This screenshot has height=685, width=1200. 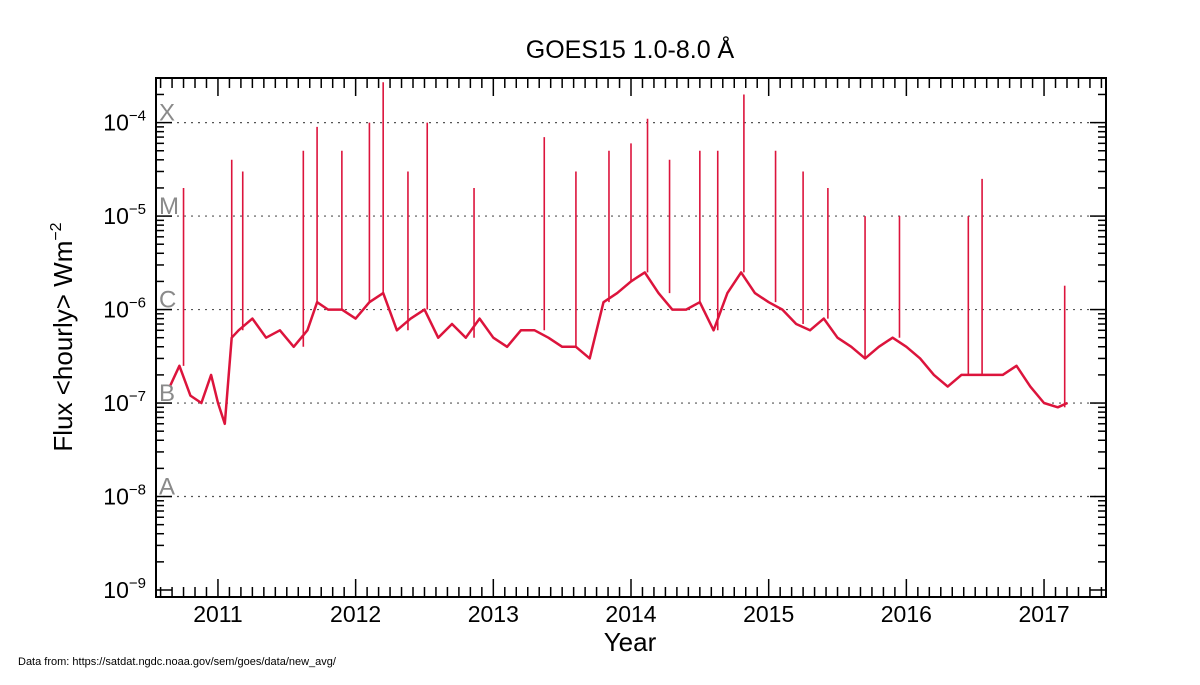 I want to click on x-tick-label: 2012, so click(x=355, y=614).